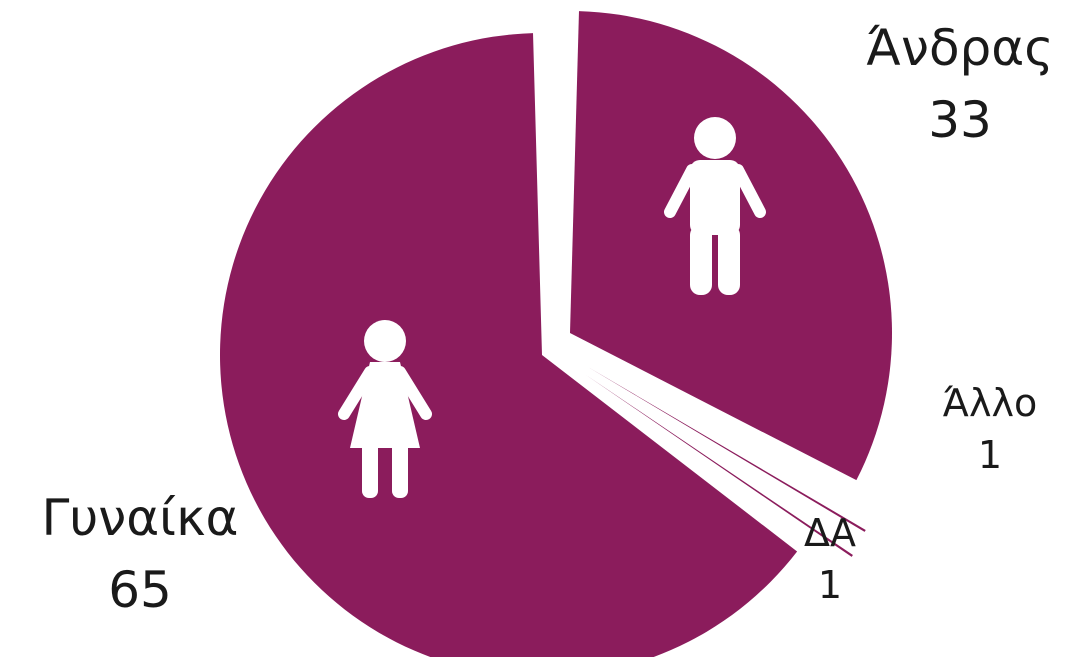 Image resolution: width=1068 pixels, height=657 pixels. What do you see at coordinates (140, 518) in the screenshot?
I see `slice-label-woman-name: Γυναίκα` at bounding box center [140, 518].